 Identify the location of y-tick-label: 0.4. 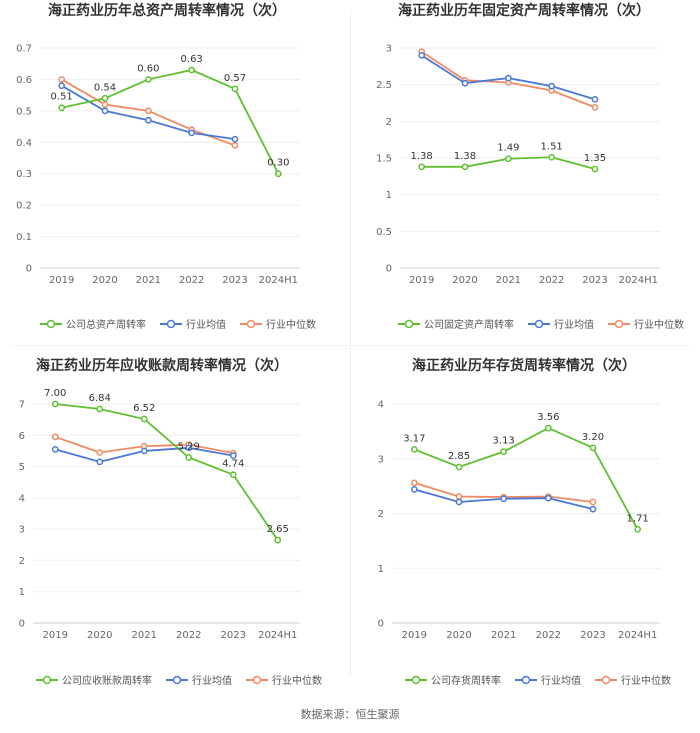
(24, 143).